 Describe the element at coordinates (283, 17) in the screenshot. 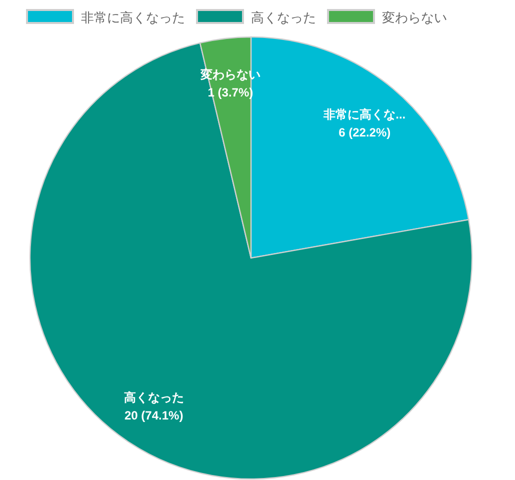

I see `legend-label: 高くなった` at that location.